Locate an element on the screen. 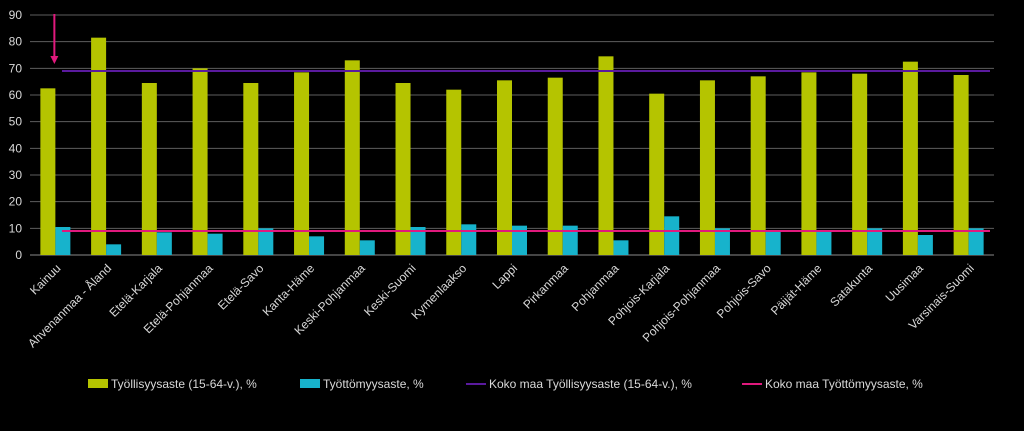 This screenshot has height=431, width=1024. legend-label: Koko maa Työttömyysaste, % is located at coordinates (844, 384).